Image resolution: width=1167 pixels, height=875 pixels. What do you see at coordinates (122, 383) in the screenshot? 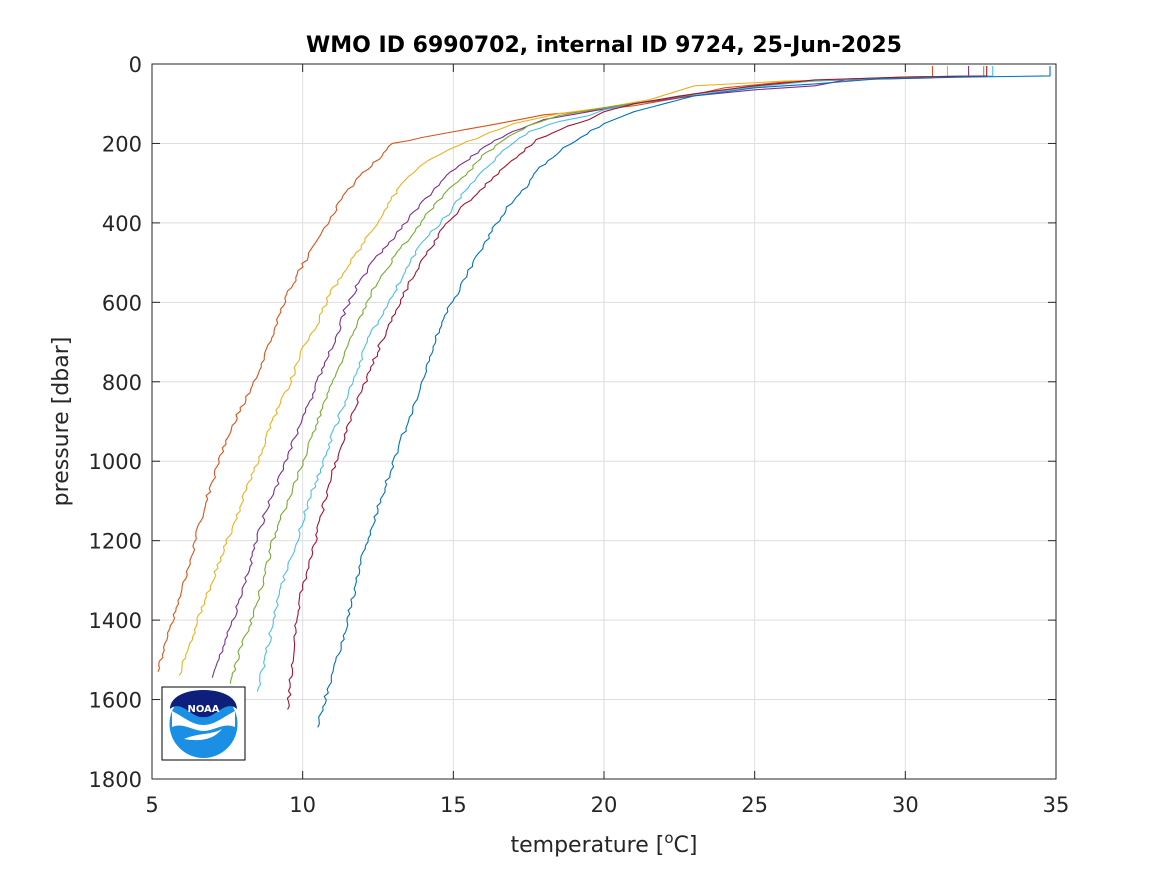
I see `y-tick-label: 800` at bounding box center [122, 383].